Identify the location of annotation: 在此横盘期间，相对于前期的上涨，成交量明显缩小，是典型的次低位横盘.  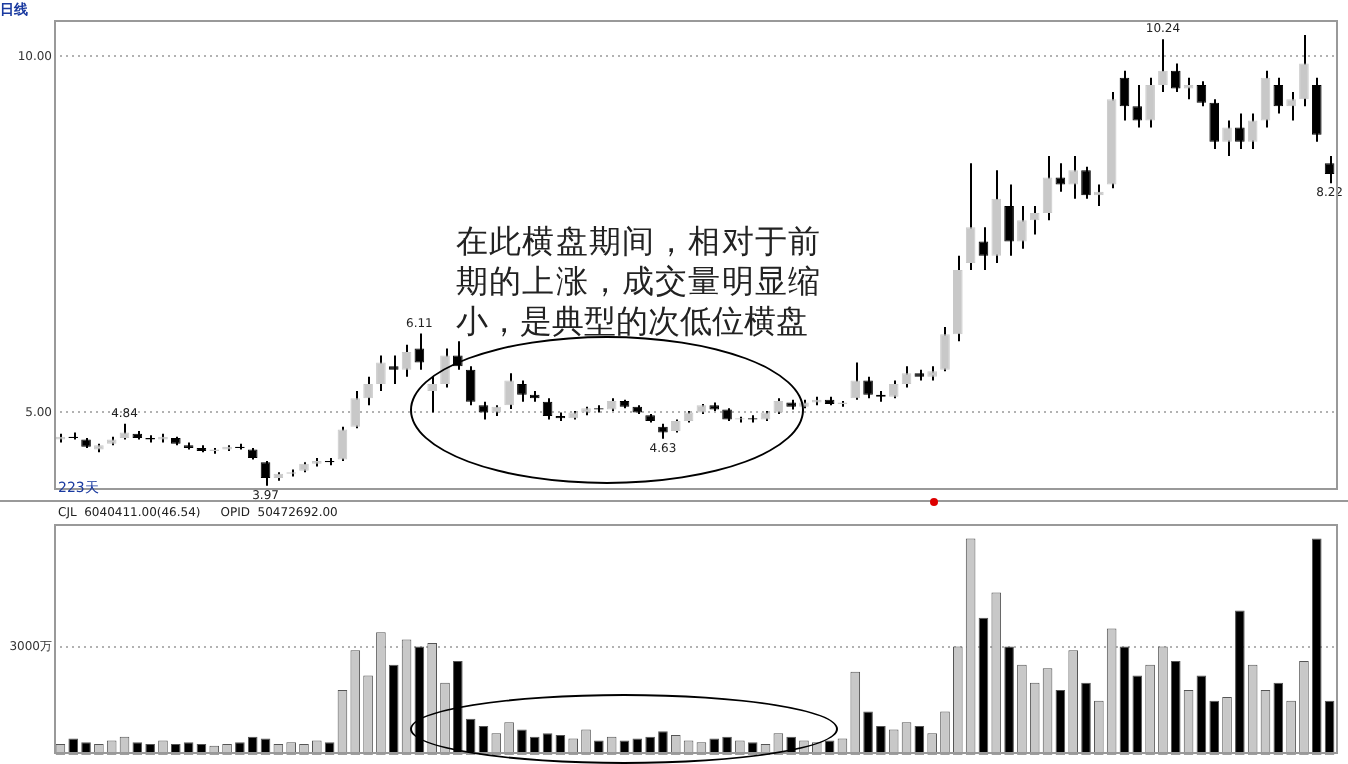
(638, 284).